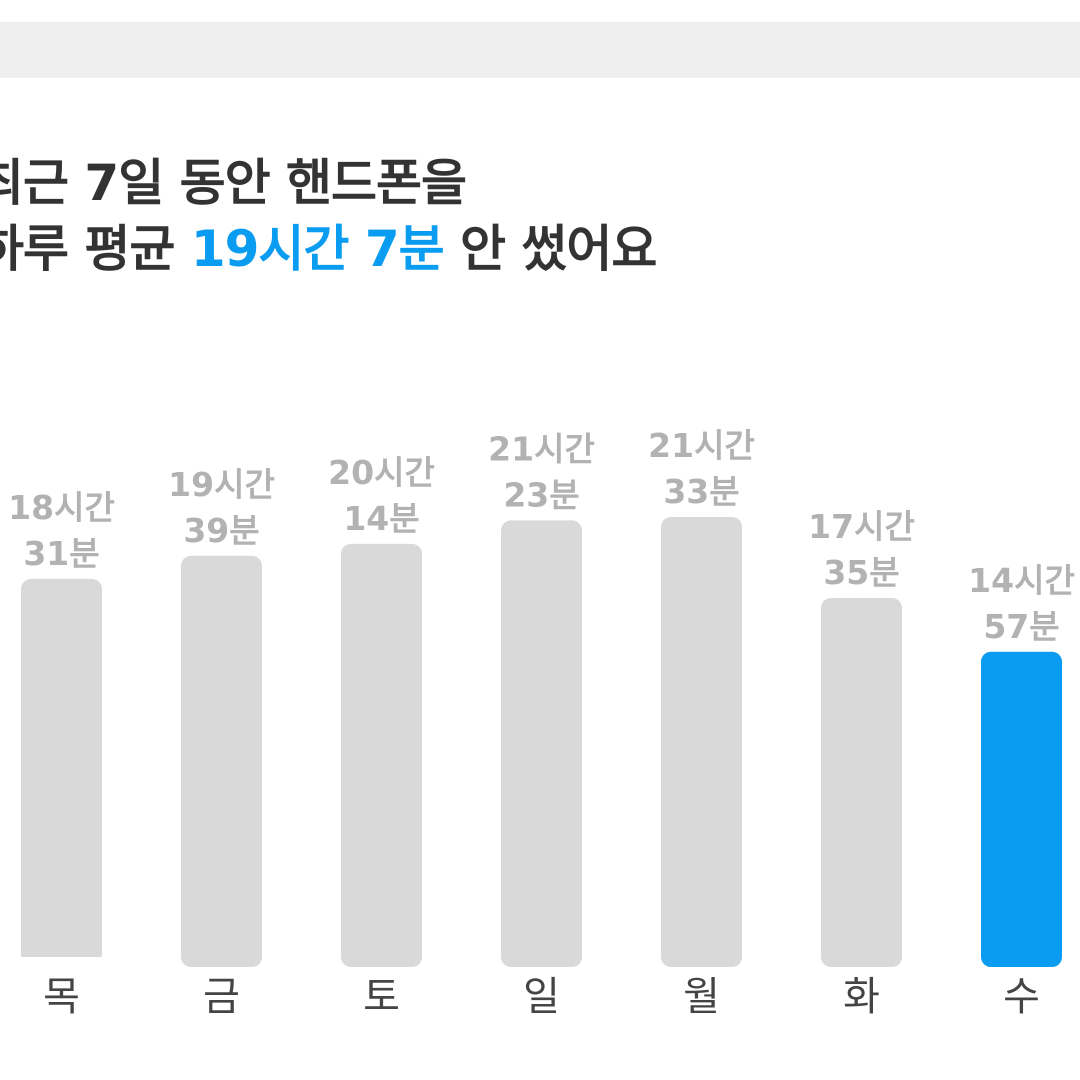 The width and height of the screenshot is (1080, 1080). I want to click on value-label-minutes: 33분, so click(701, 491).